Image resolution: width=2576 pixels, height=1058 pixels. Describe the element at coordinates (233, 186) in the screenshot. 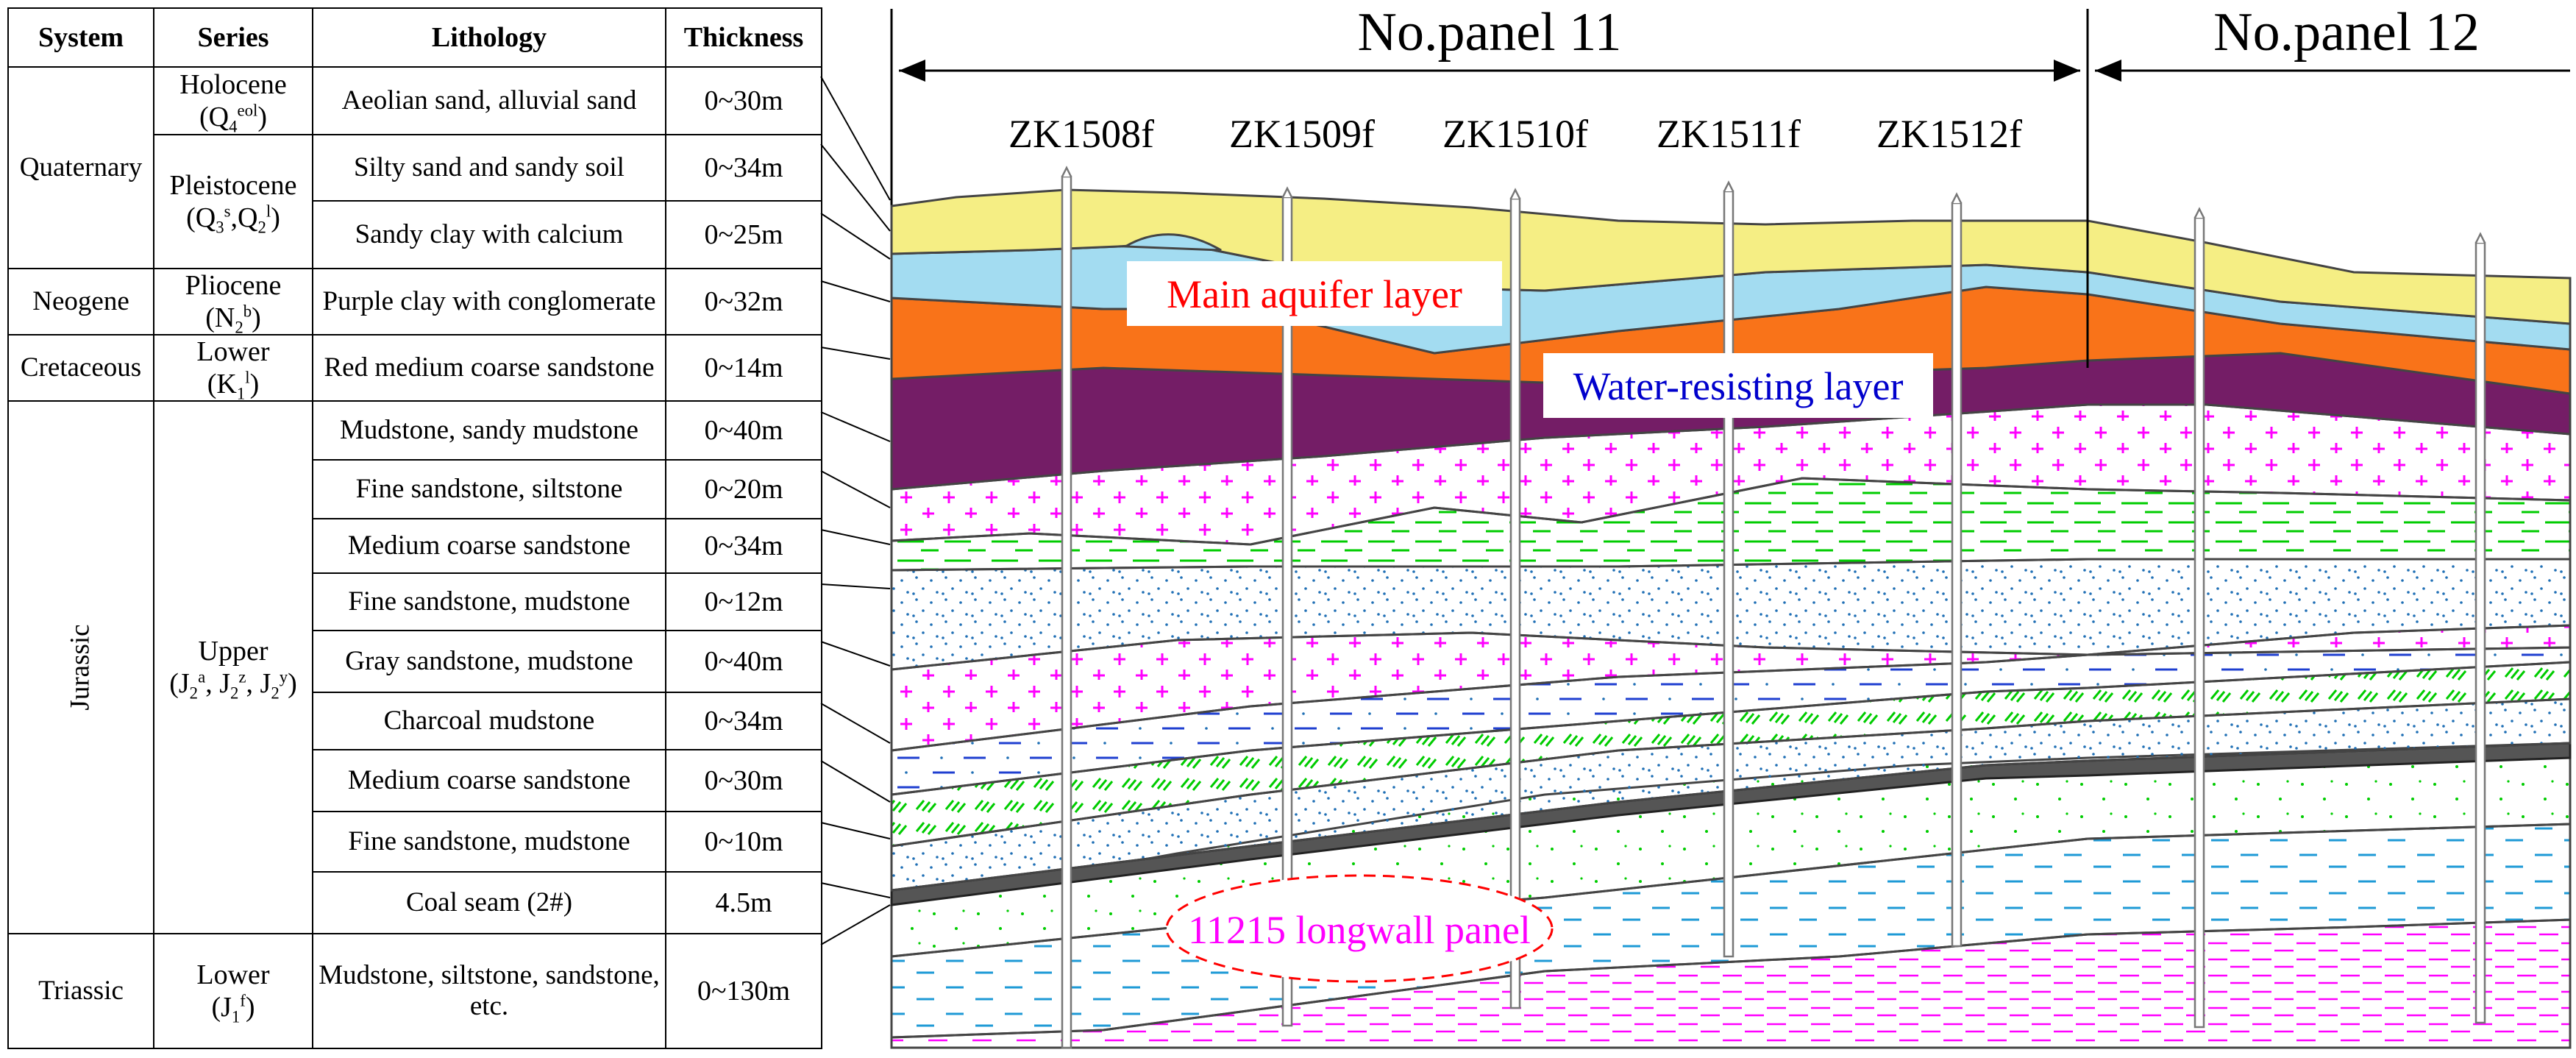

I see `series-pleistocene-name: Pleistocene` at that location.